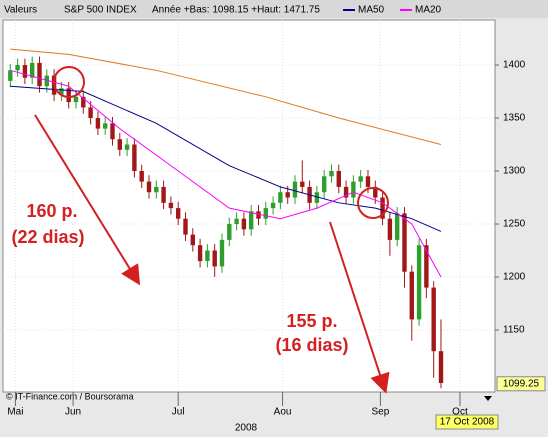 The image size is (548, 437). I want to click on x-tick-label: Jul, so click(178, 412).